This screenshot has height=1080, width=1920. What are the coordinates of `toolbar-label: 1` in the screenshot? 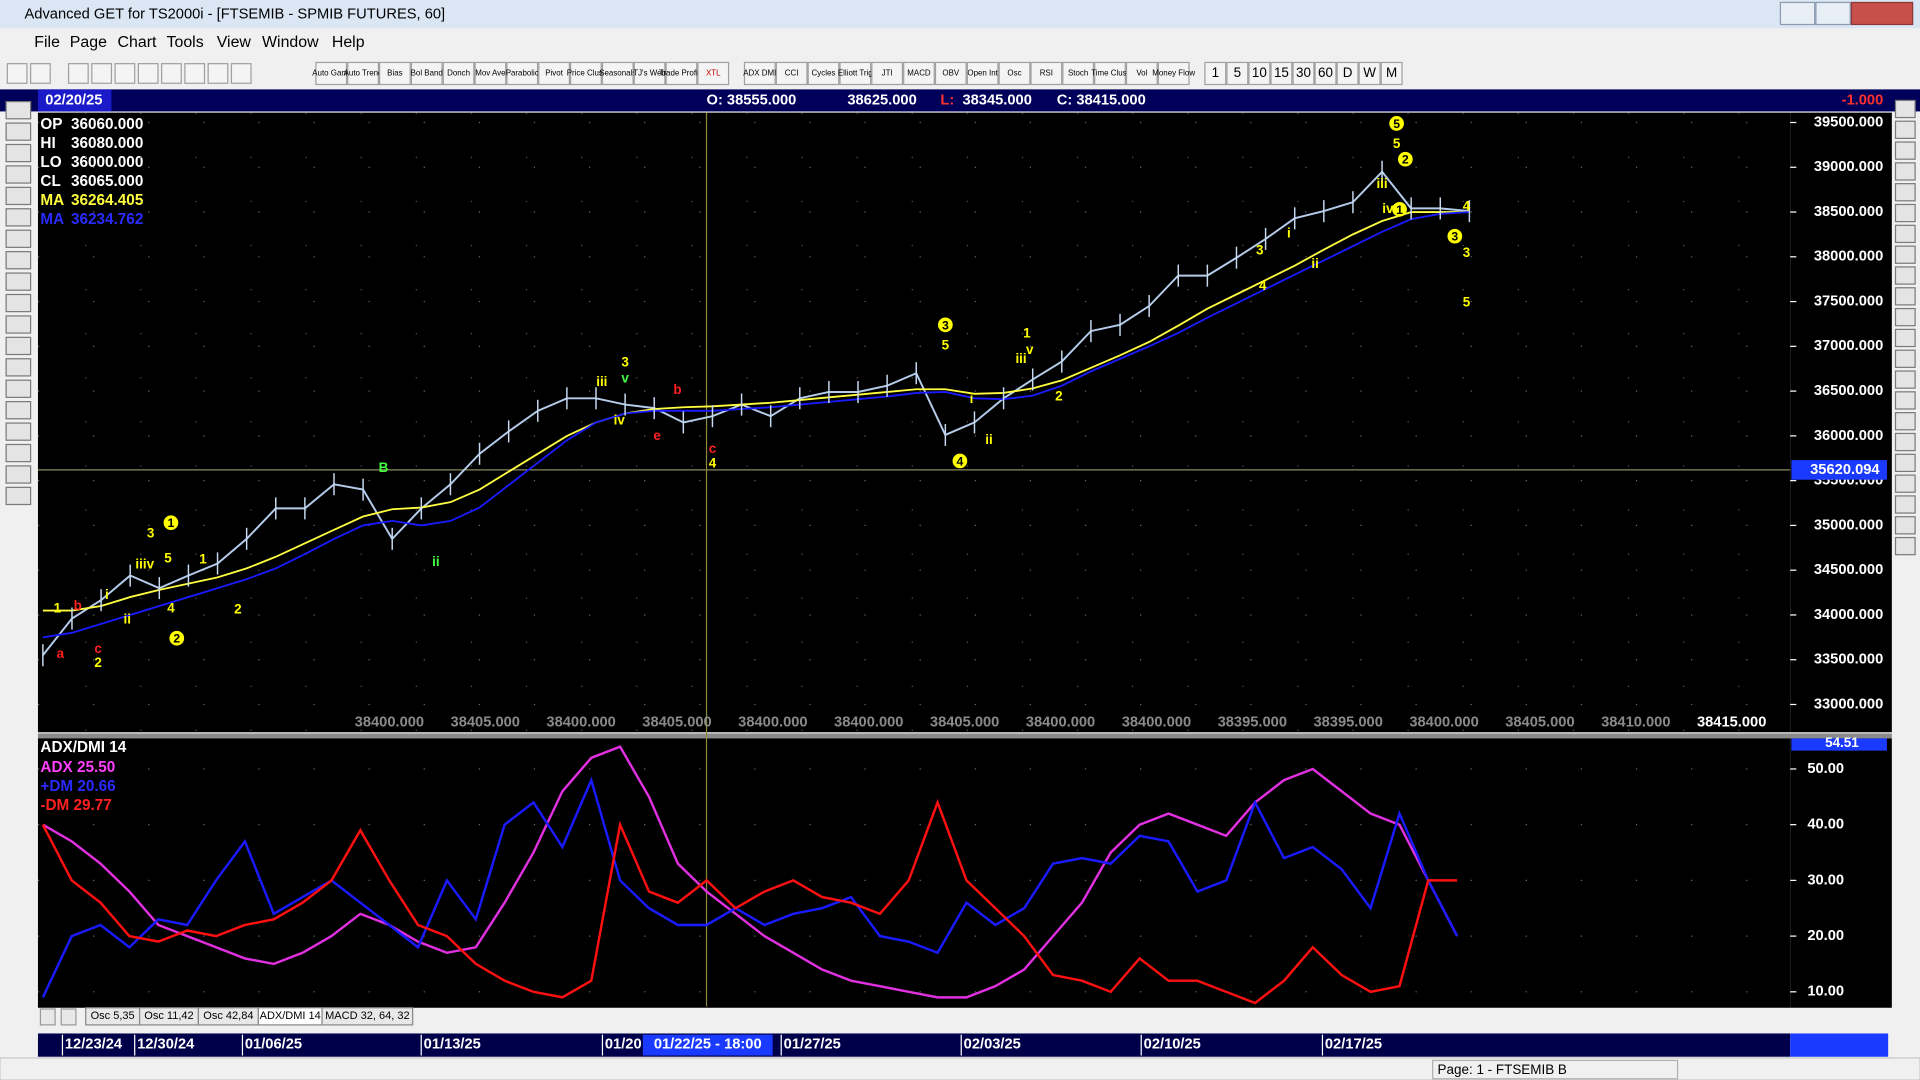 It's located at (1215, 72).